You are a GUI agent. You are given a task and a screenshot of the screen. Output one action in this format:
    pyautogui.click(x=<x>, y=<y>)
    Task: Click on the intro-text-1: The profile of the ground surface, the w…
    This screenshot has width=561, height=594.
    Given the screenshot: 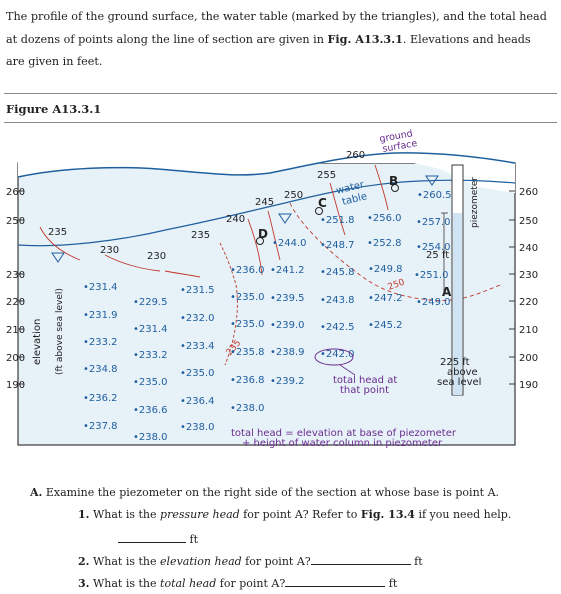 What is the action you would take?
    pyautogui.click(x=276, y=28)
    